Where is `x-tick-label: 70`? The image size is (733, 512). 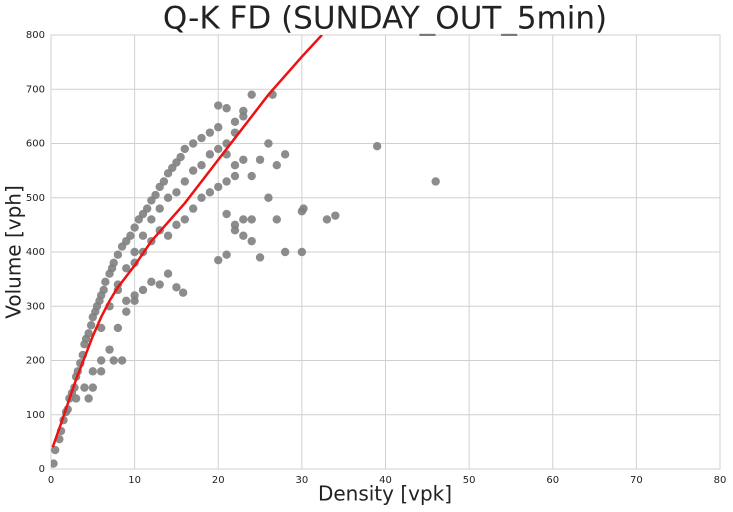
x-tick-label: 70 is located at coordinates (636, 480).